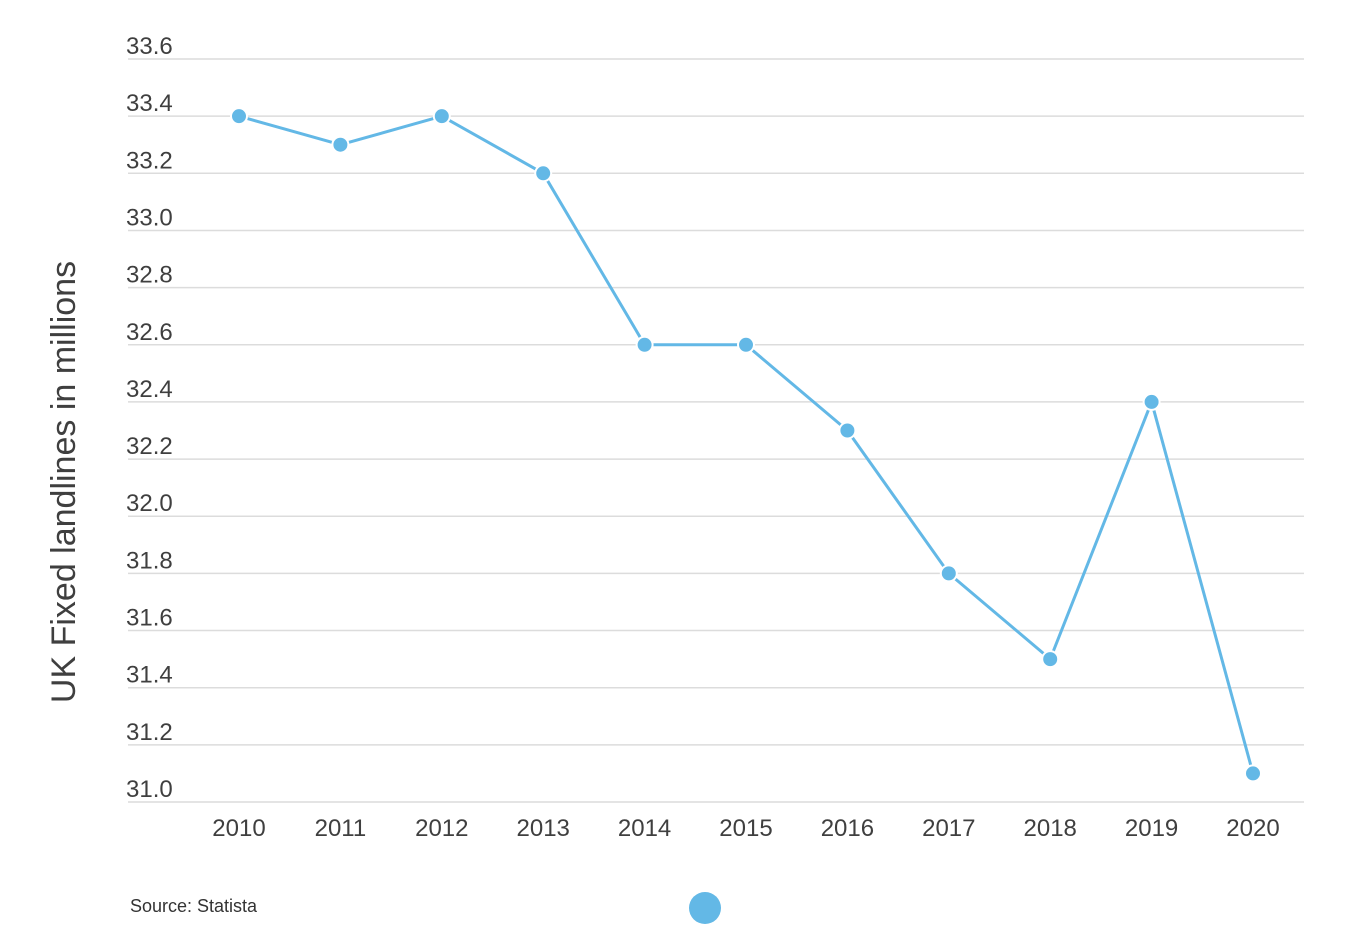 This screenshot has width=1362, height=948. Describe the element at coordinates (705, 908) in the screenshot. I see `legend-marker` at that location.